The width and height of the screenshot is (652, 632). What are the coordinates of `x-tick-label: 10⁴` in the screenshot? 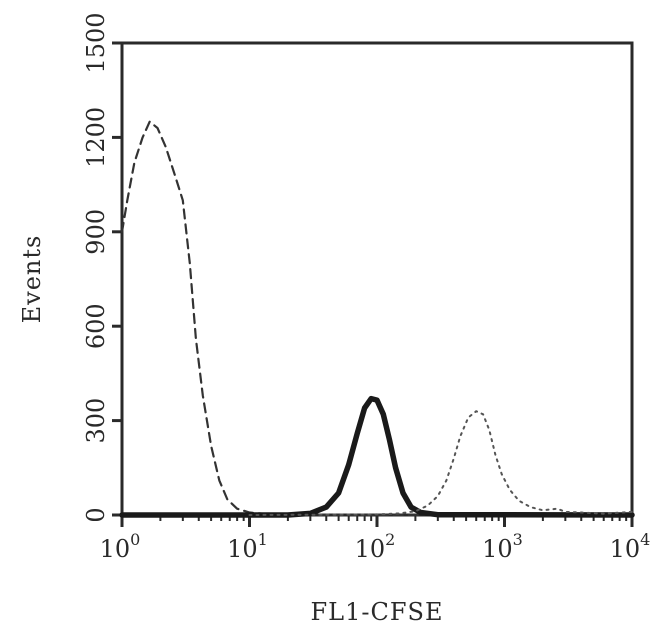 It's located at (630, 546).